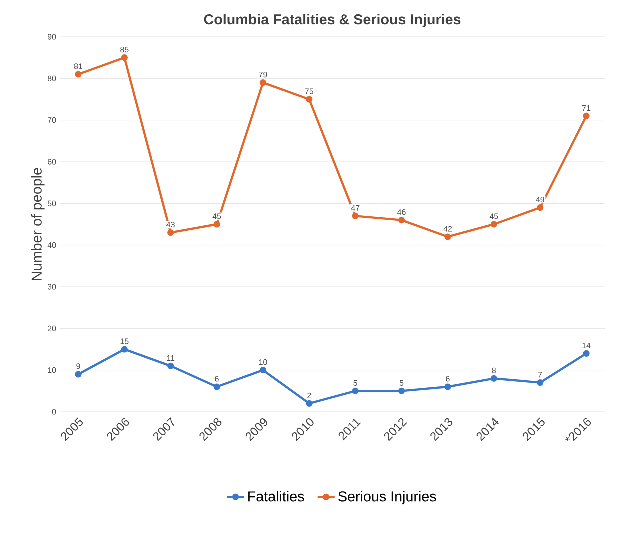 This screenshot has height=547, width=618. What do you see at coordinates (387, 498) in the screenshot?
I see `legend-label: Serious Injuries` at bounding box center [387, 498].